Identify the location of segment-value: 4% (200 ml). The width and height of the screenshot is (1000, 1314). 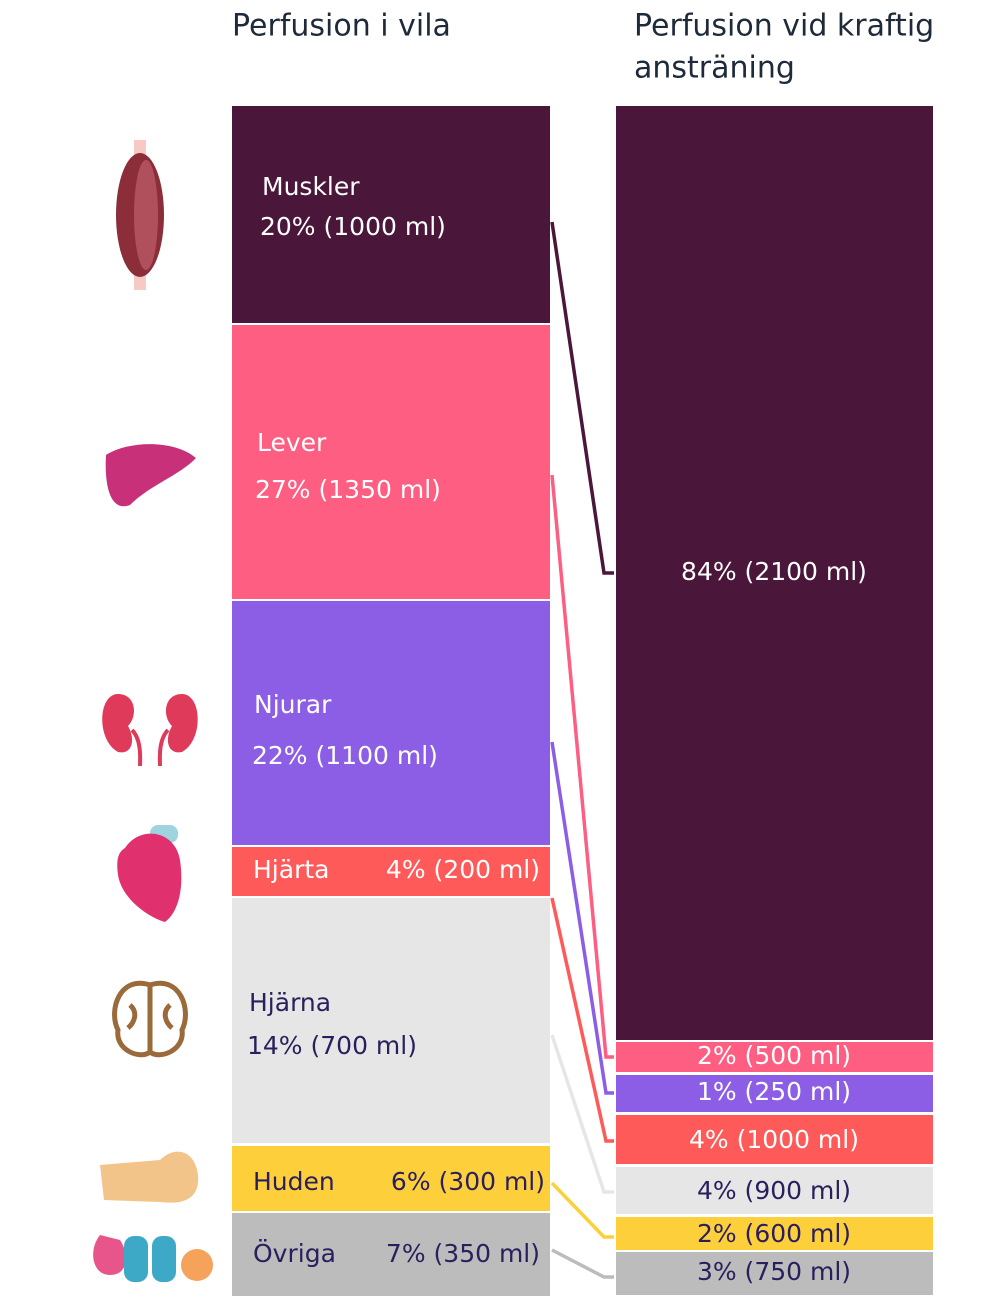
(463, 869).